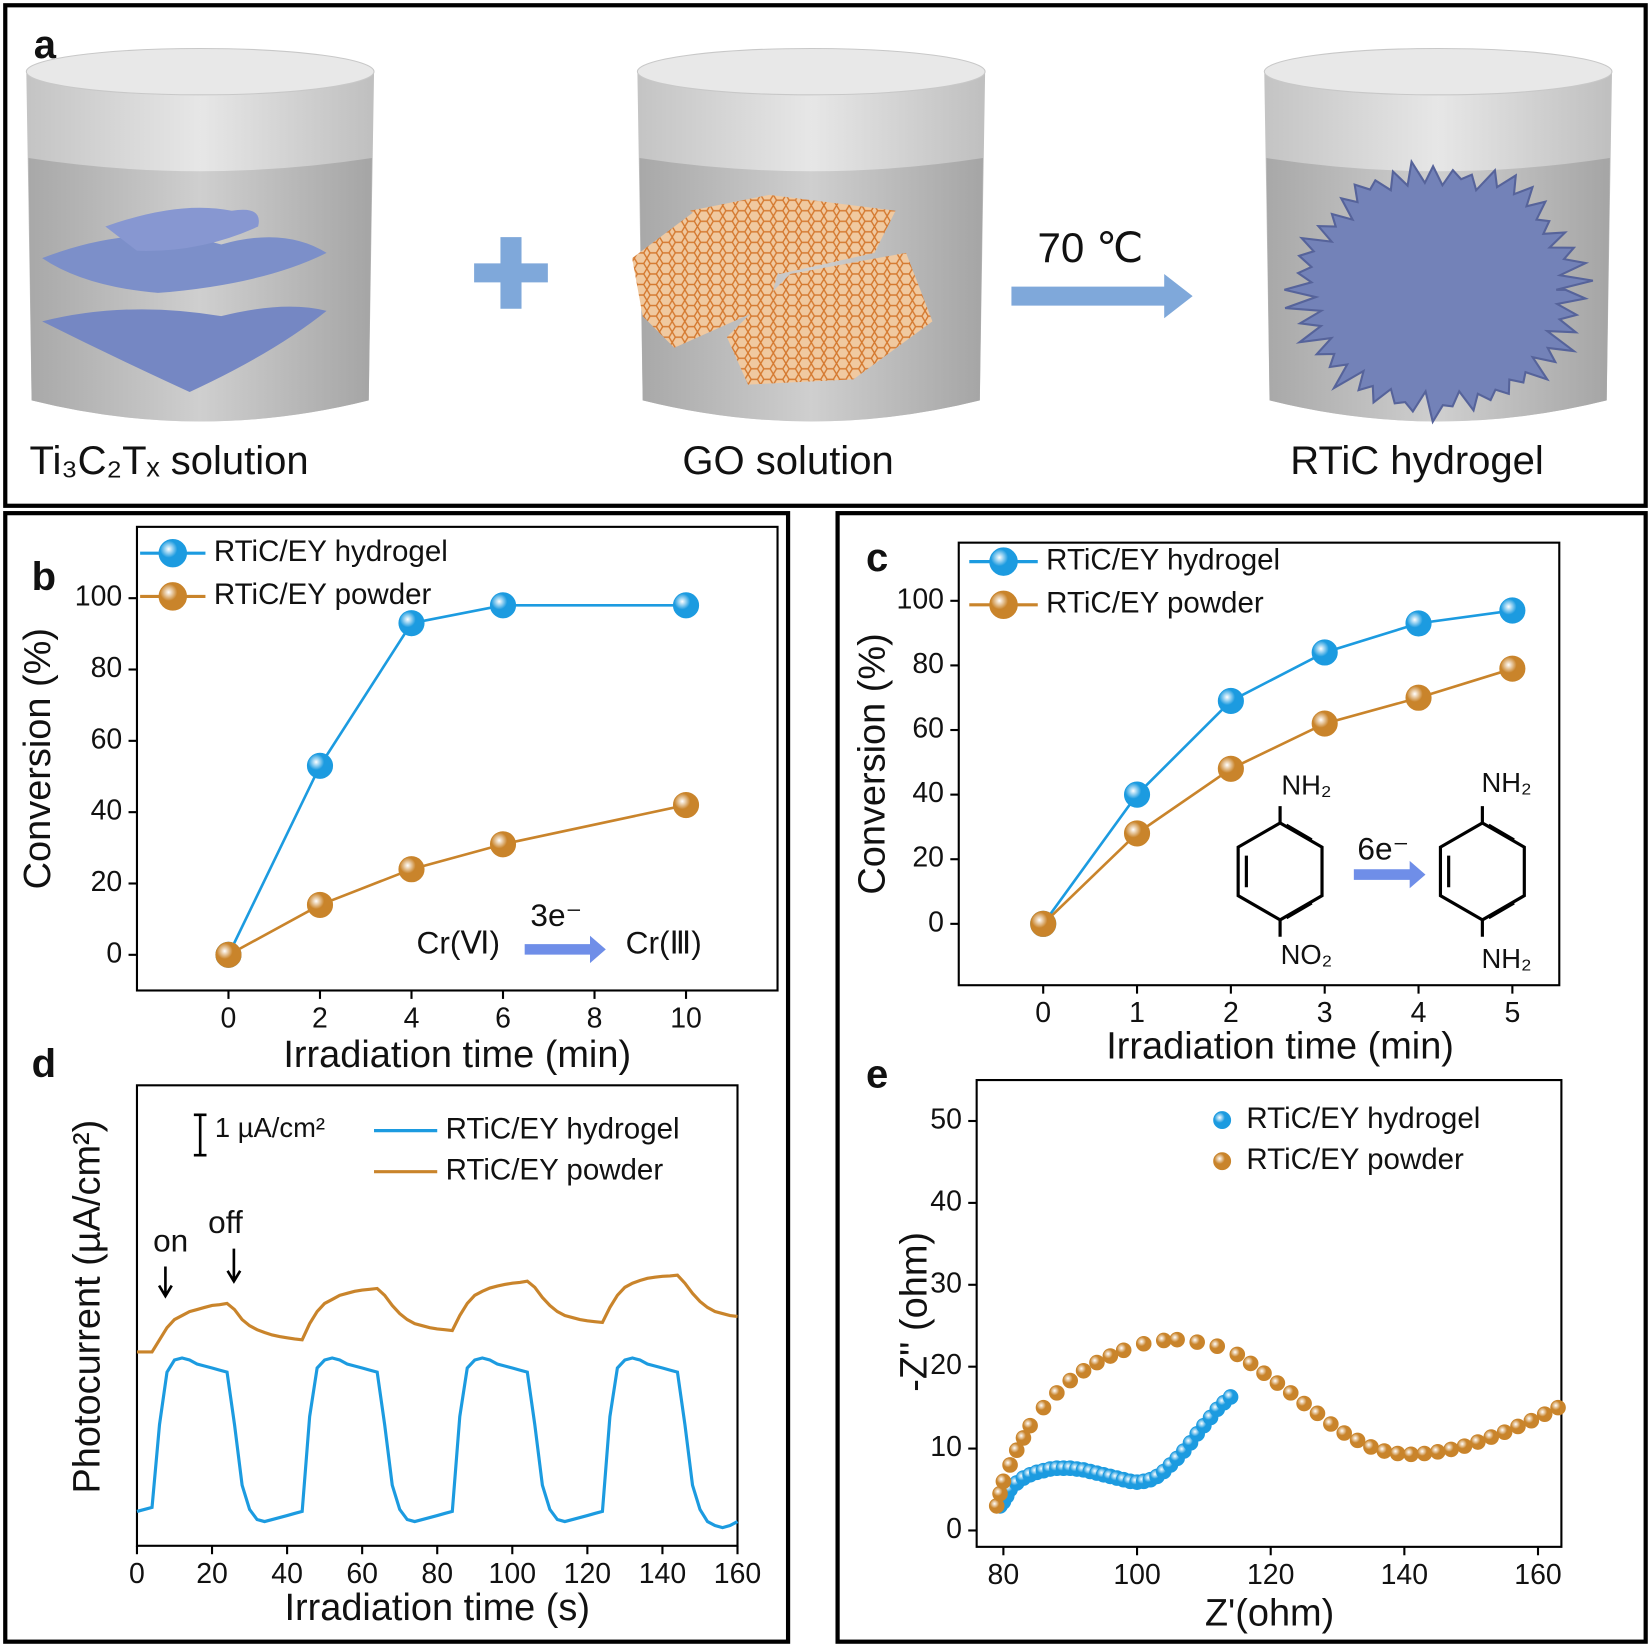 The height and width of the screenshot is (1648, 1652). Describe the element at coordinates (872, 763) in the screenshot. I see `y-axis-label: Conversion (%)` at that location.